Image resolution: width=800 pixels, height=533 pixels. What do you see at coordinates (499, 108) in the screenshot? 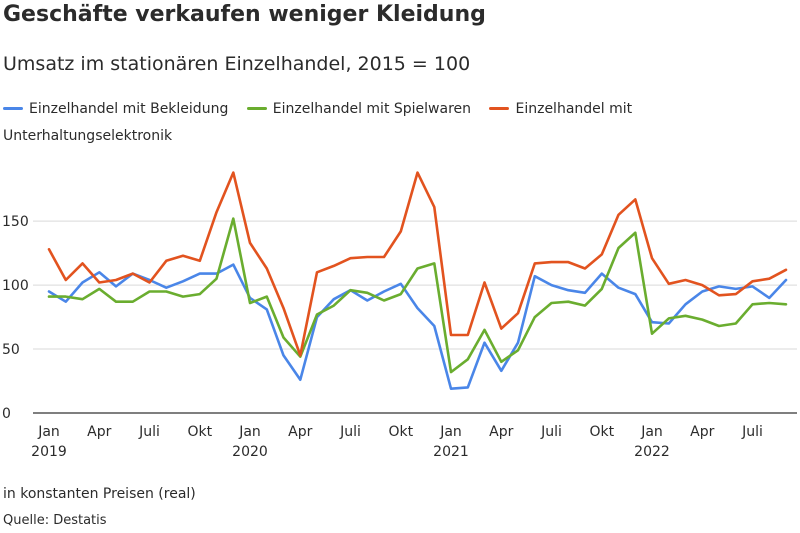
I see `legend-swatch-unterhaltungselektronik` at bounding box center [499, 108].